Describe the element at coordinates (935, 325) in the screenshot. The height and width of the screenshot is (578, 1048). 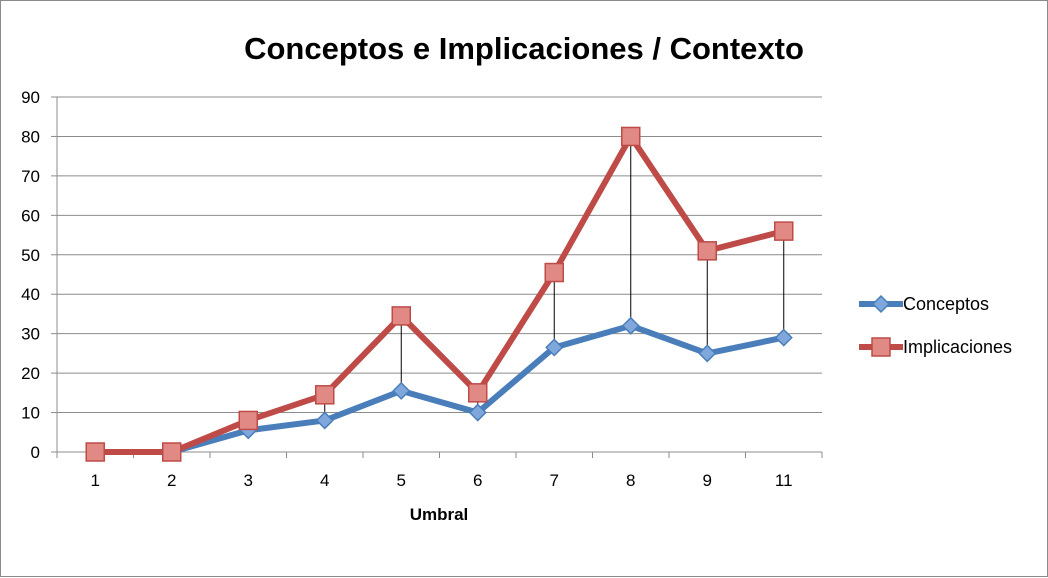
I see `legend: Conceptos Implicaciones` at that location.